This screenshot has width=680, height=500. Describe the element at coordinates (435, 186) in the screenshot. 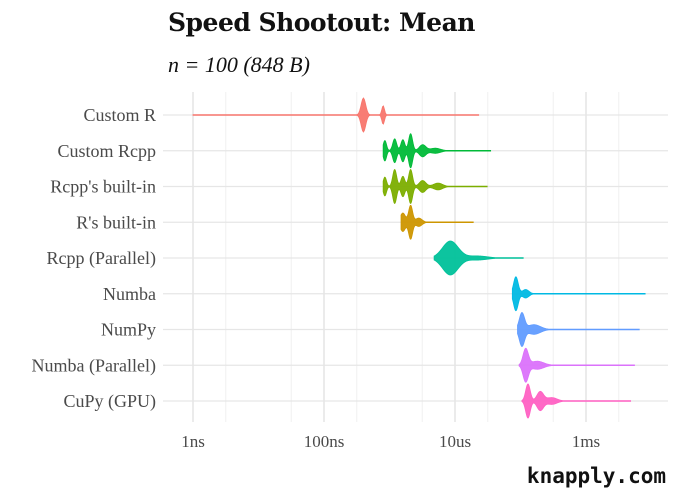

I see `violin-rcpp-s-built-in` at that location.